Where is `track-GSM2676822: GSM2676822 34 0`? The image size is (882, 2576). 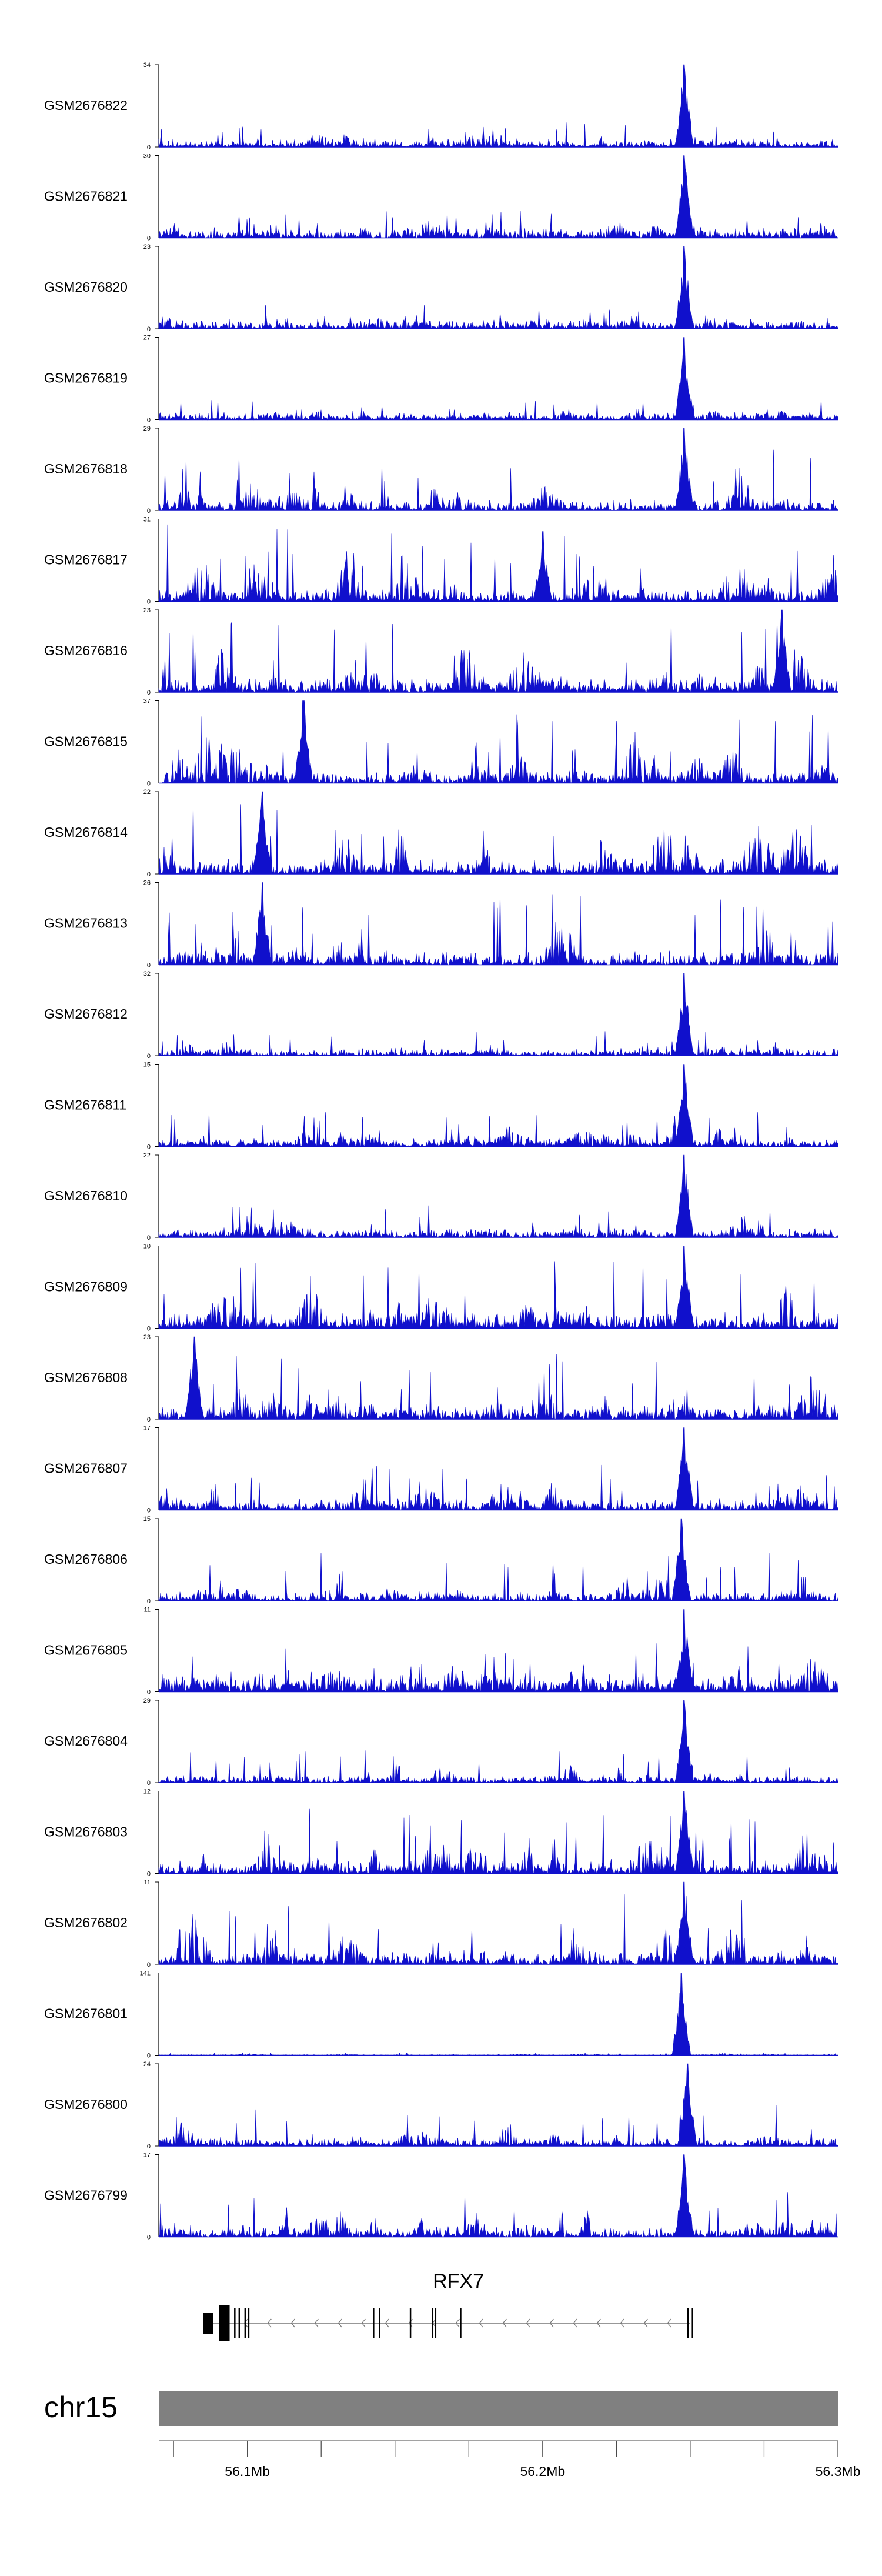
track-GSM2676822: GSM2676822 34 0 is located at coordinates (441, 106).